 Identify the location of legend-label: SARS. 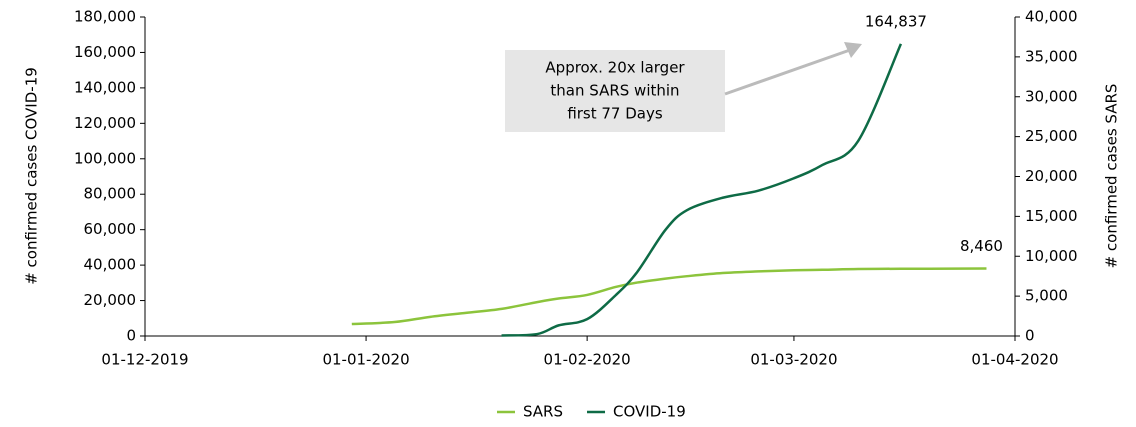
(543, 412).